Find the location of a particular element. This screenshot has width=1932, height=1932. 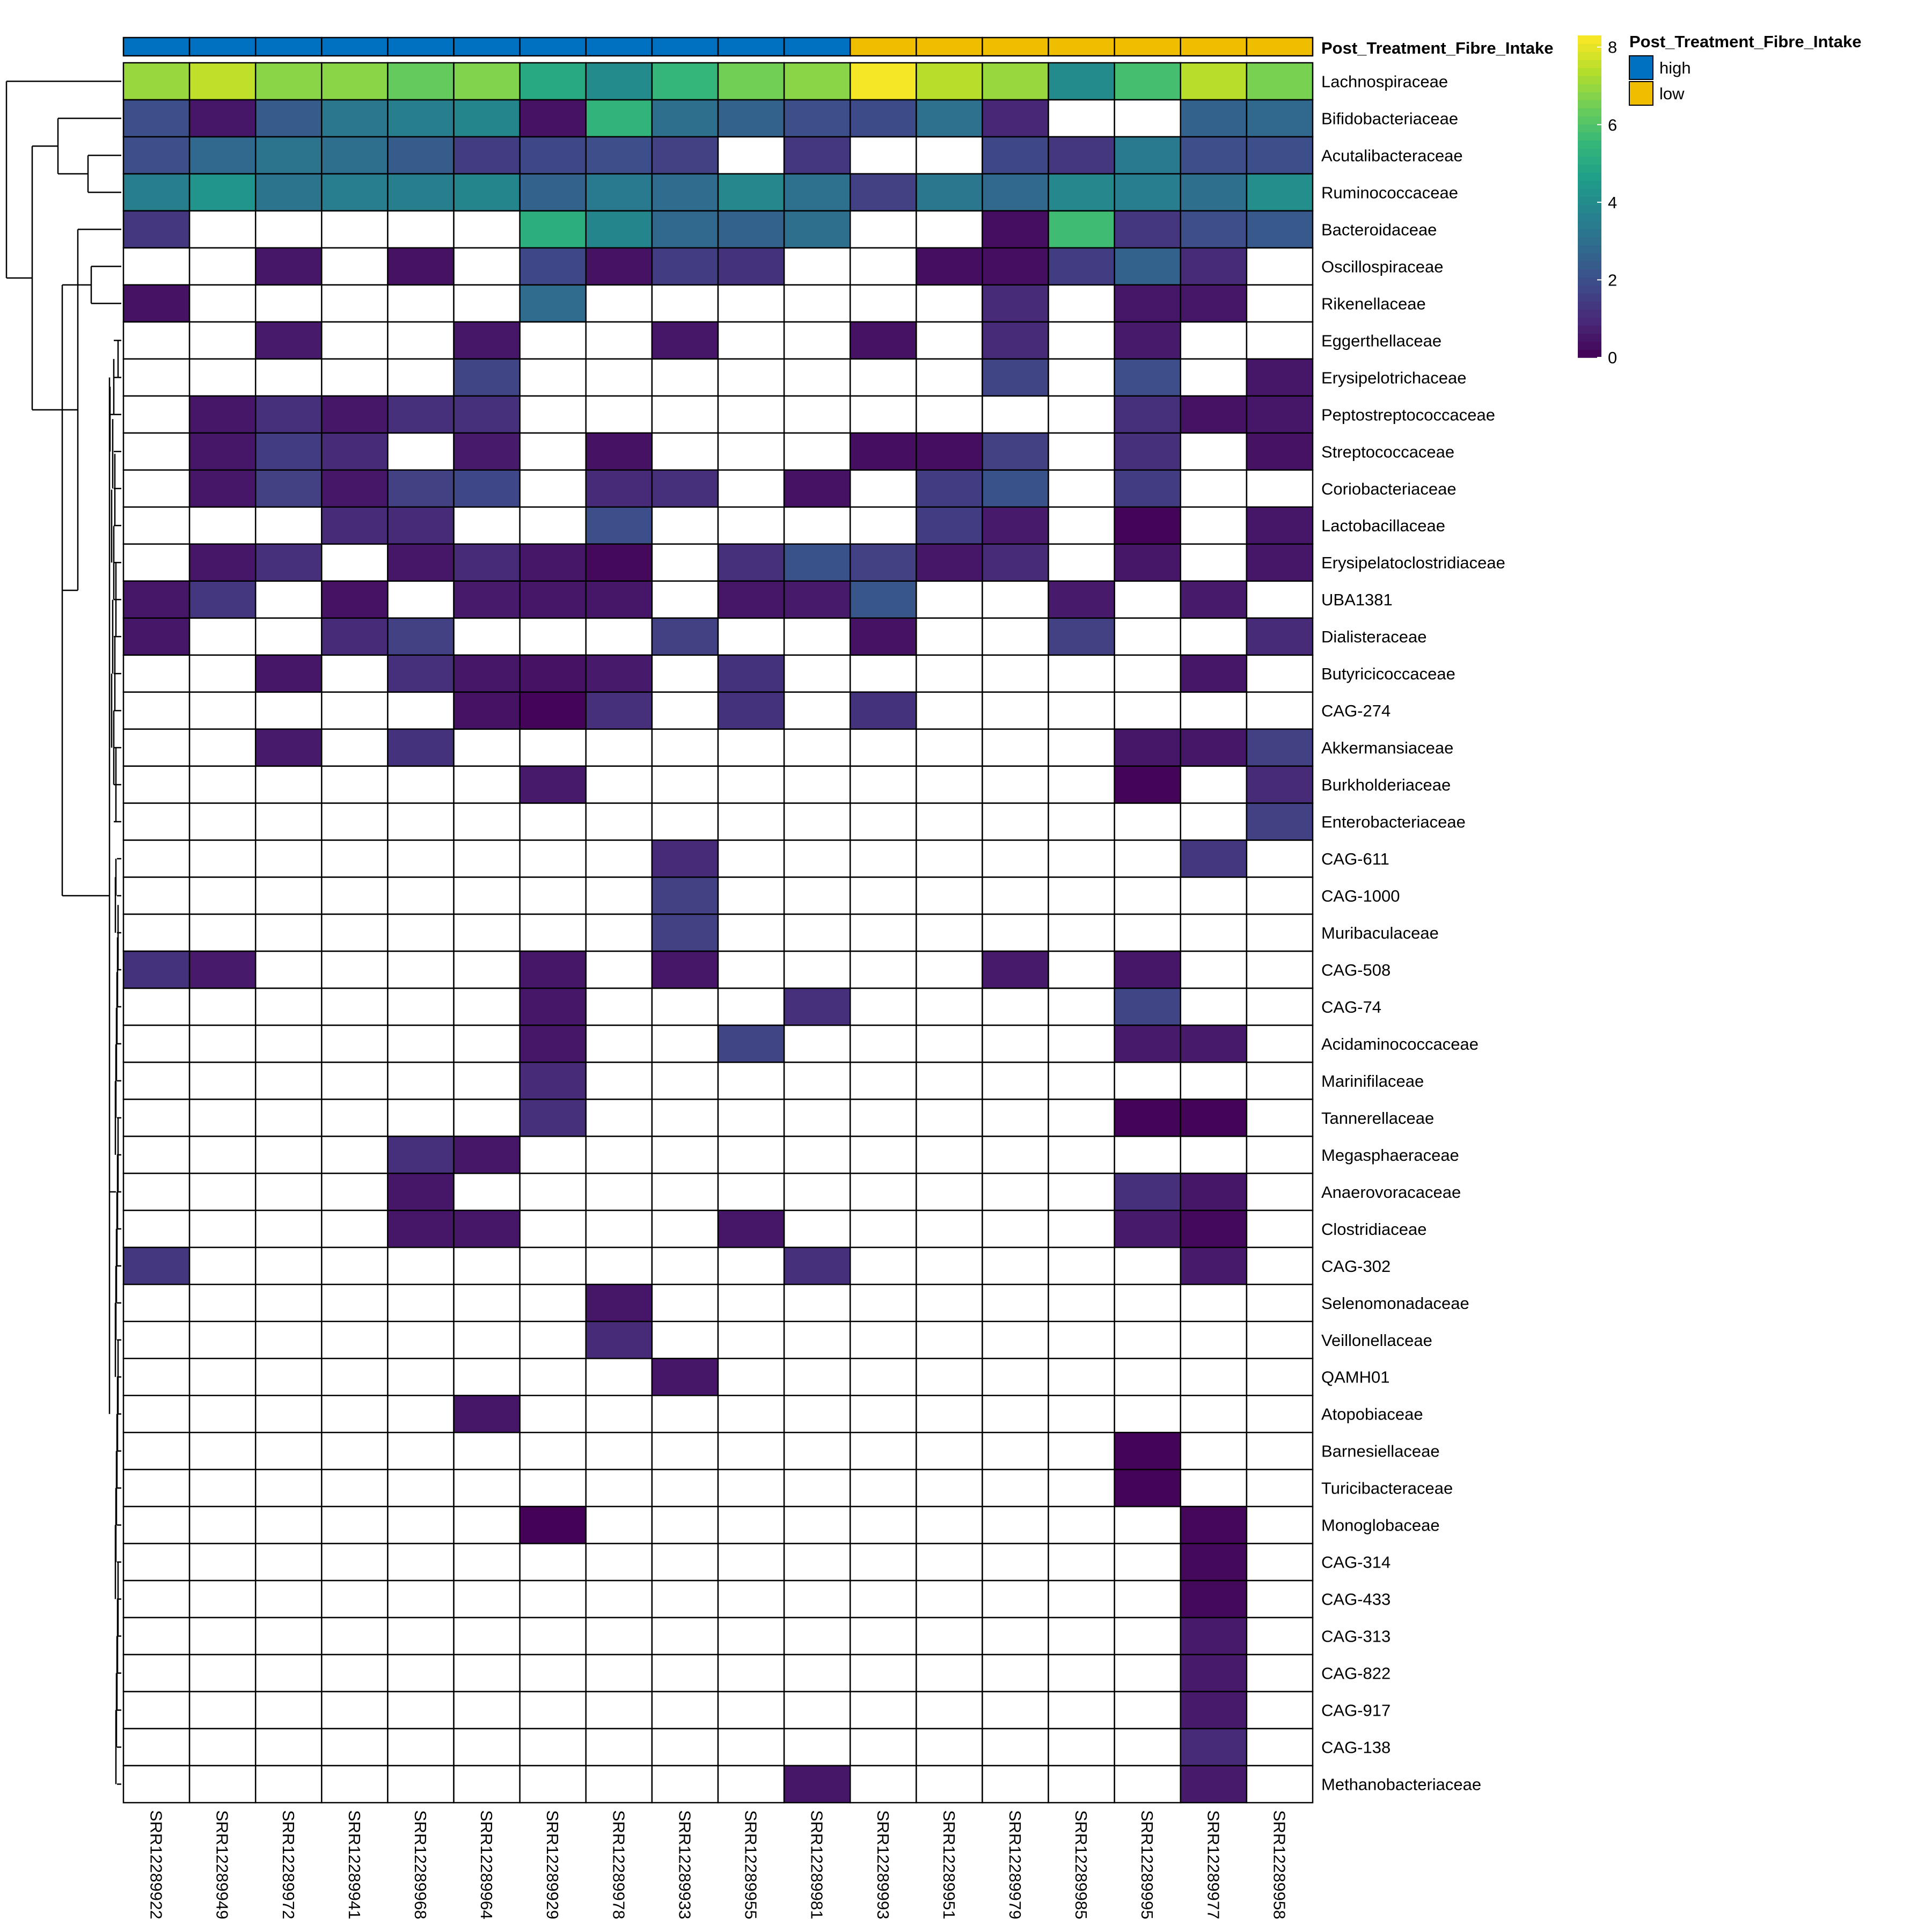

colorbar-tick-label: 2 is located at coordinates (1612, 279).